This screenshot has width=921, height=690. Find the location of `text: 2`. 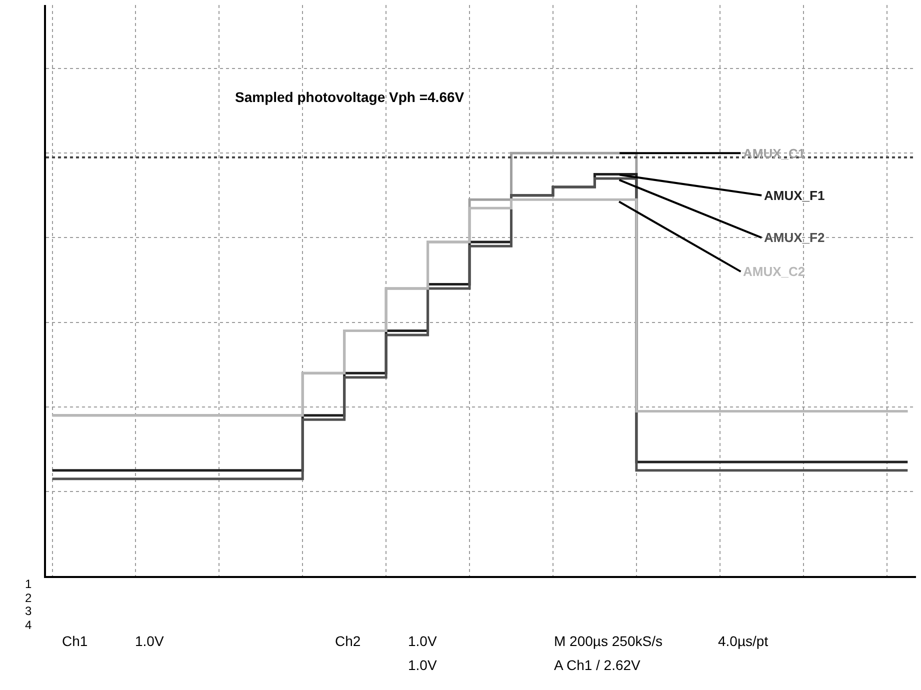

text: 2 is located at coordinates (28, 598).